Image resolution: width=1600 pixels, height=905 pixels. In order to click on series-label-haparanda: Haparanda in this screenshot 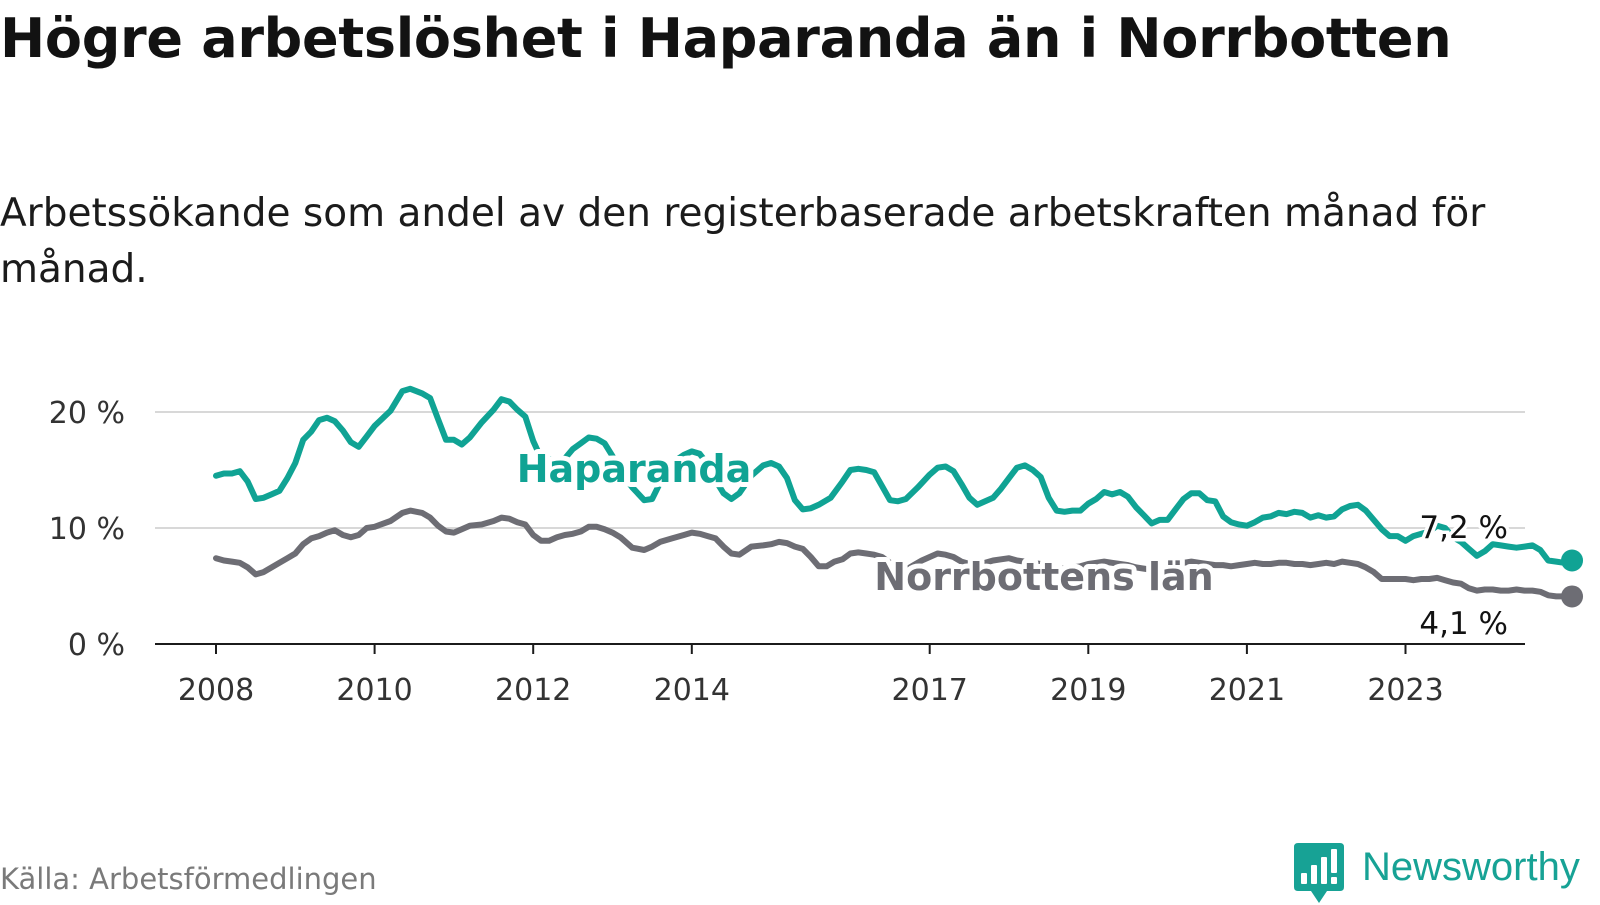, I will do `click(634, 469)`.